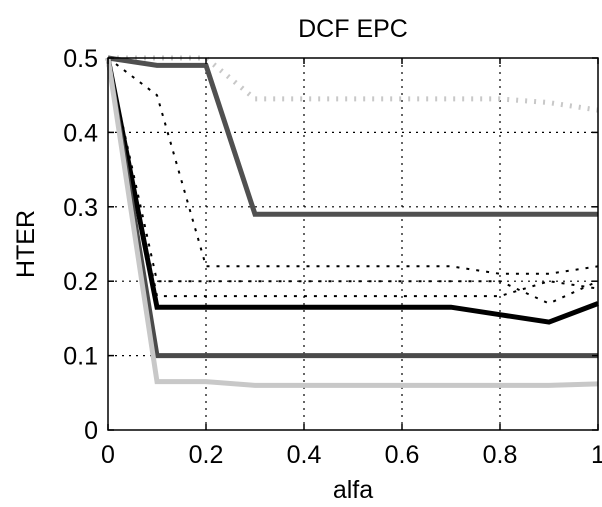  What do you see at coordinates (206, 455) in the screenshot?
I see `x-tick-label: 0.2` at bounding box center [206, 455].